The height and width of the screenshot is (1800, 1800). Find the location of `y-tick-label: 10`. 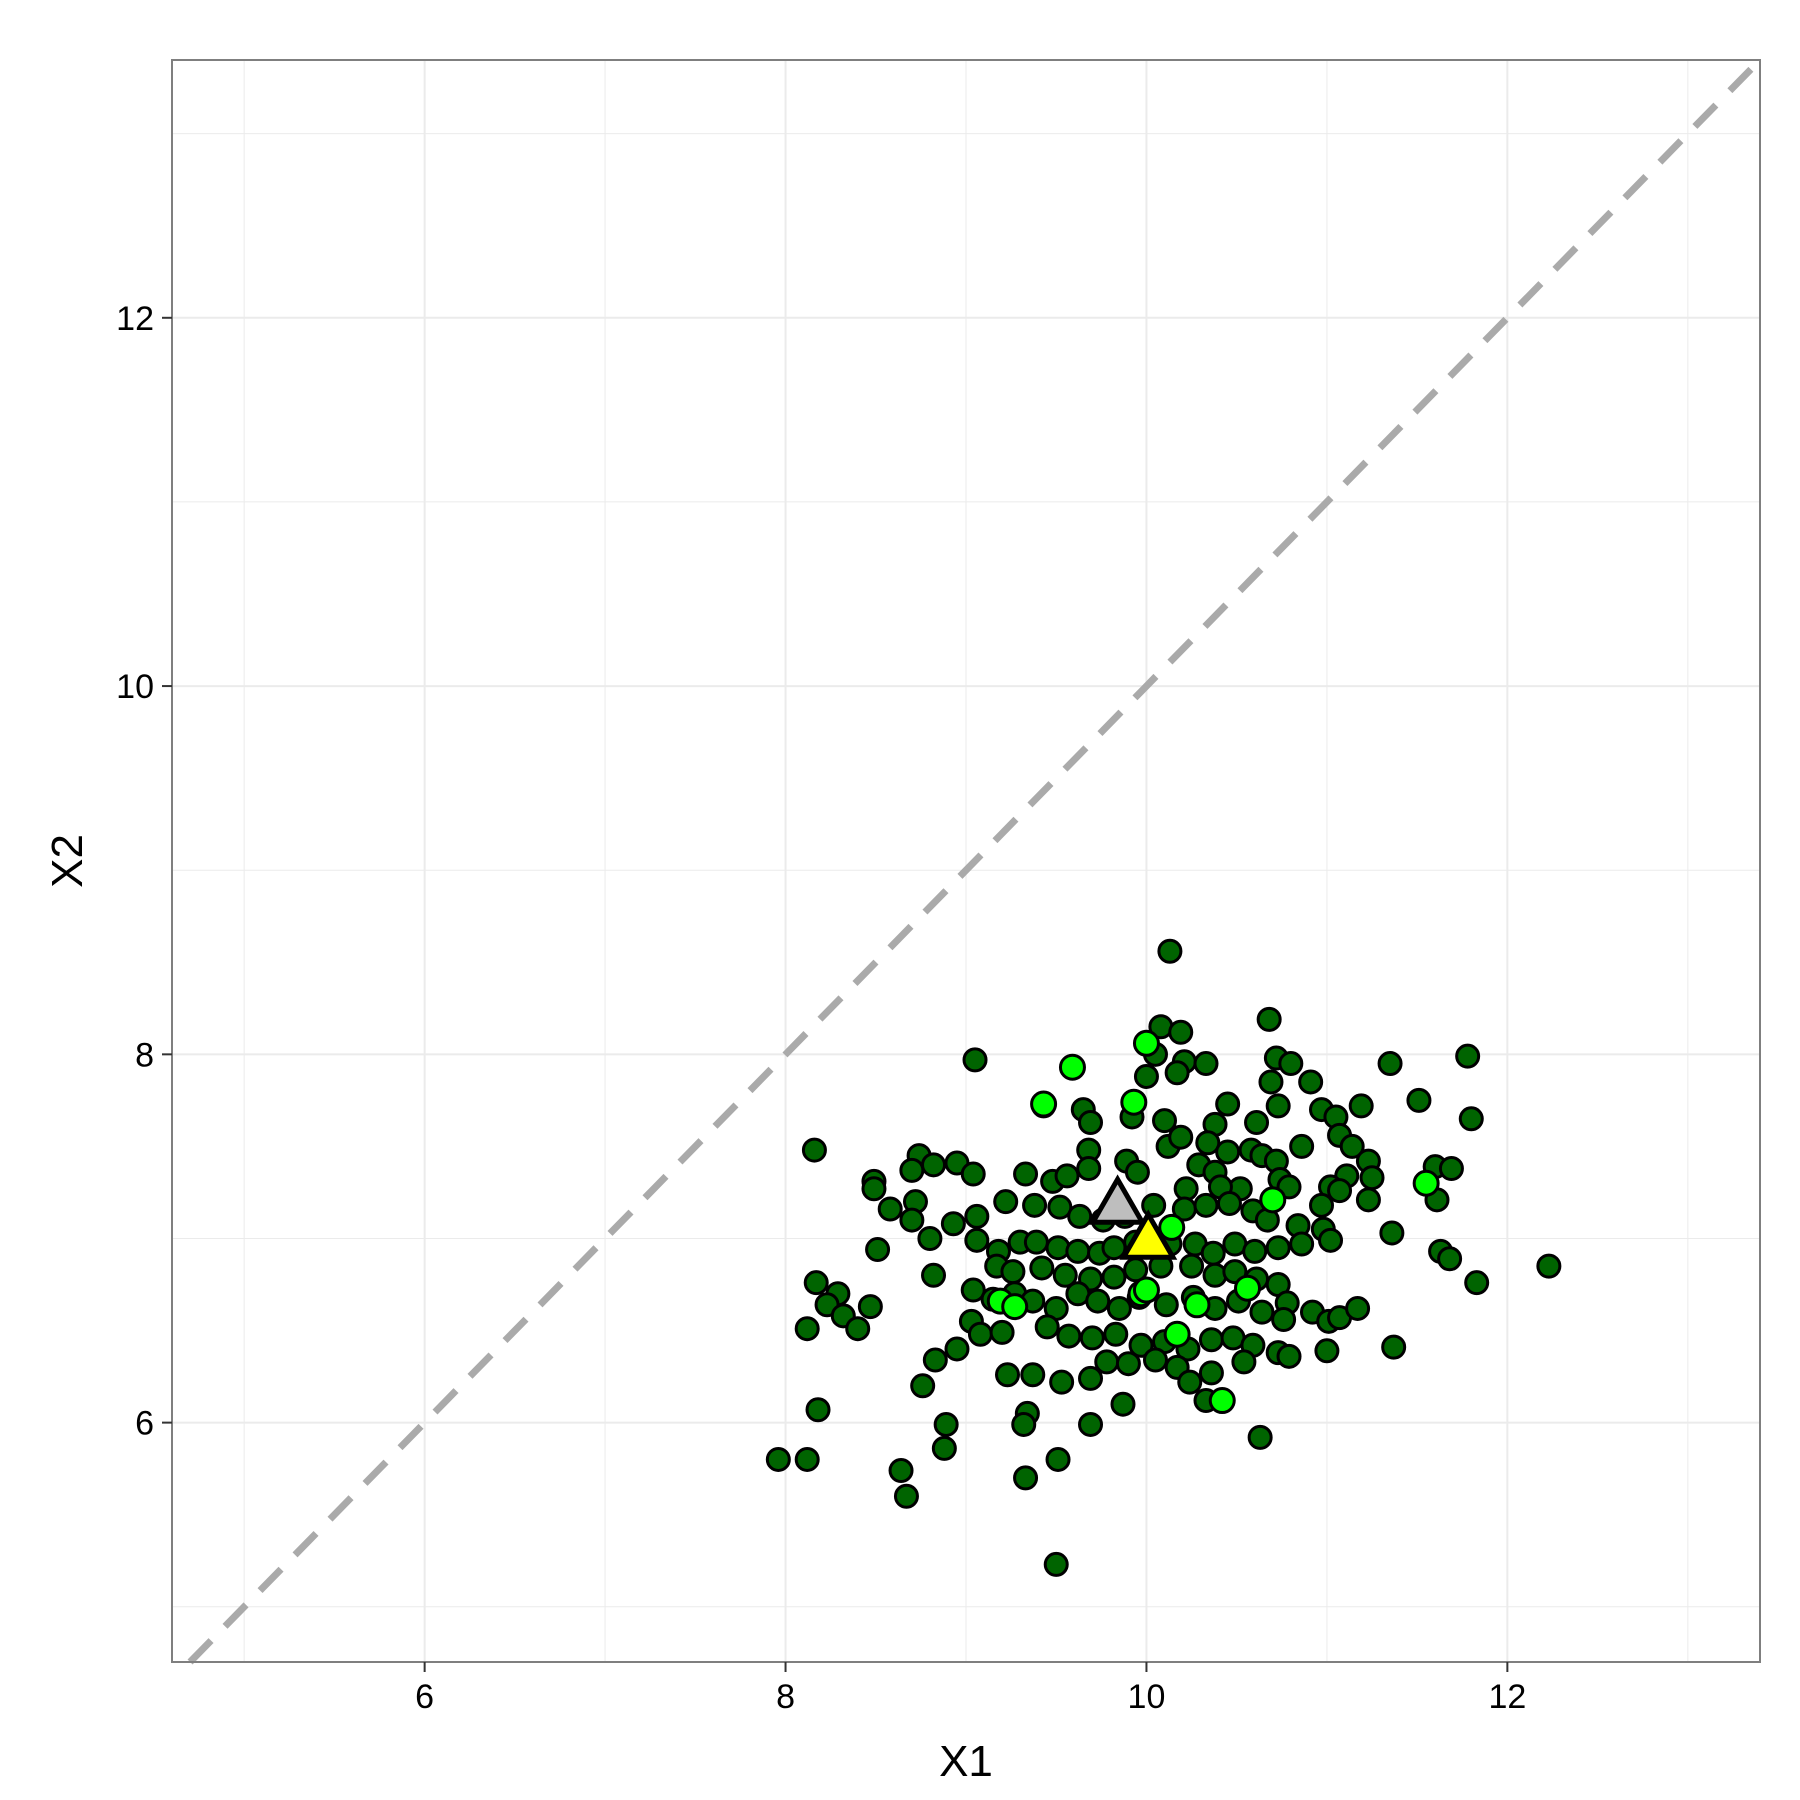

y-tick-label: 10 is located at coordinates (135, 687).